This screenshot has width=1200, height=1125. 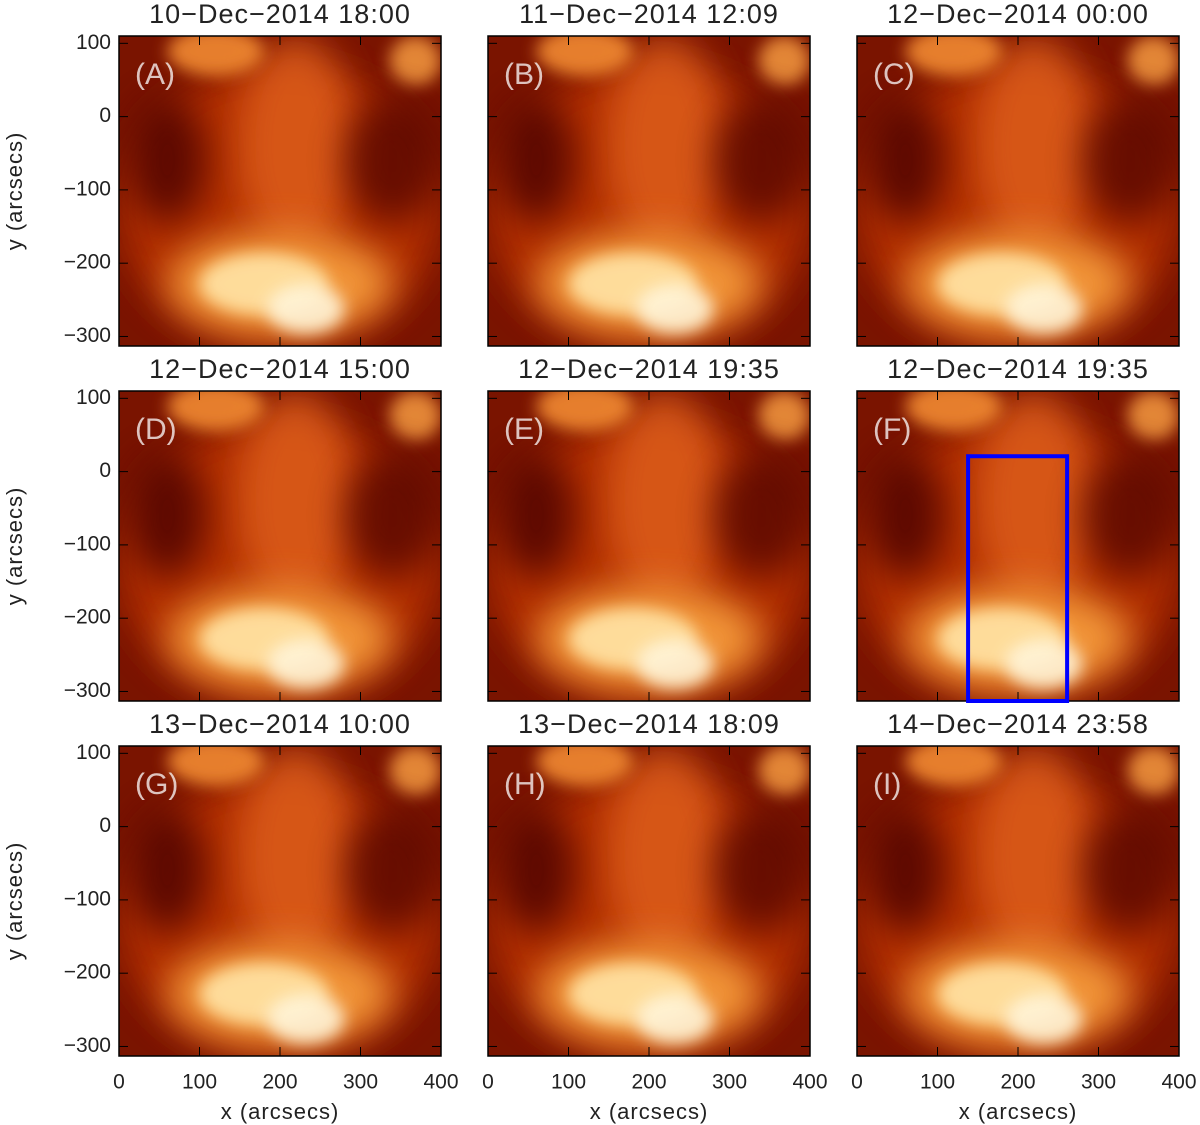 What do you see at coordinates (1018, 724) in the screenshot?
I see `panel-title: 14−Dec−2014 23:58` at bounding box center [1018, 724].